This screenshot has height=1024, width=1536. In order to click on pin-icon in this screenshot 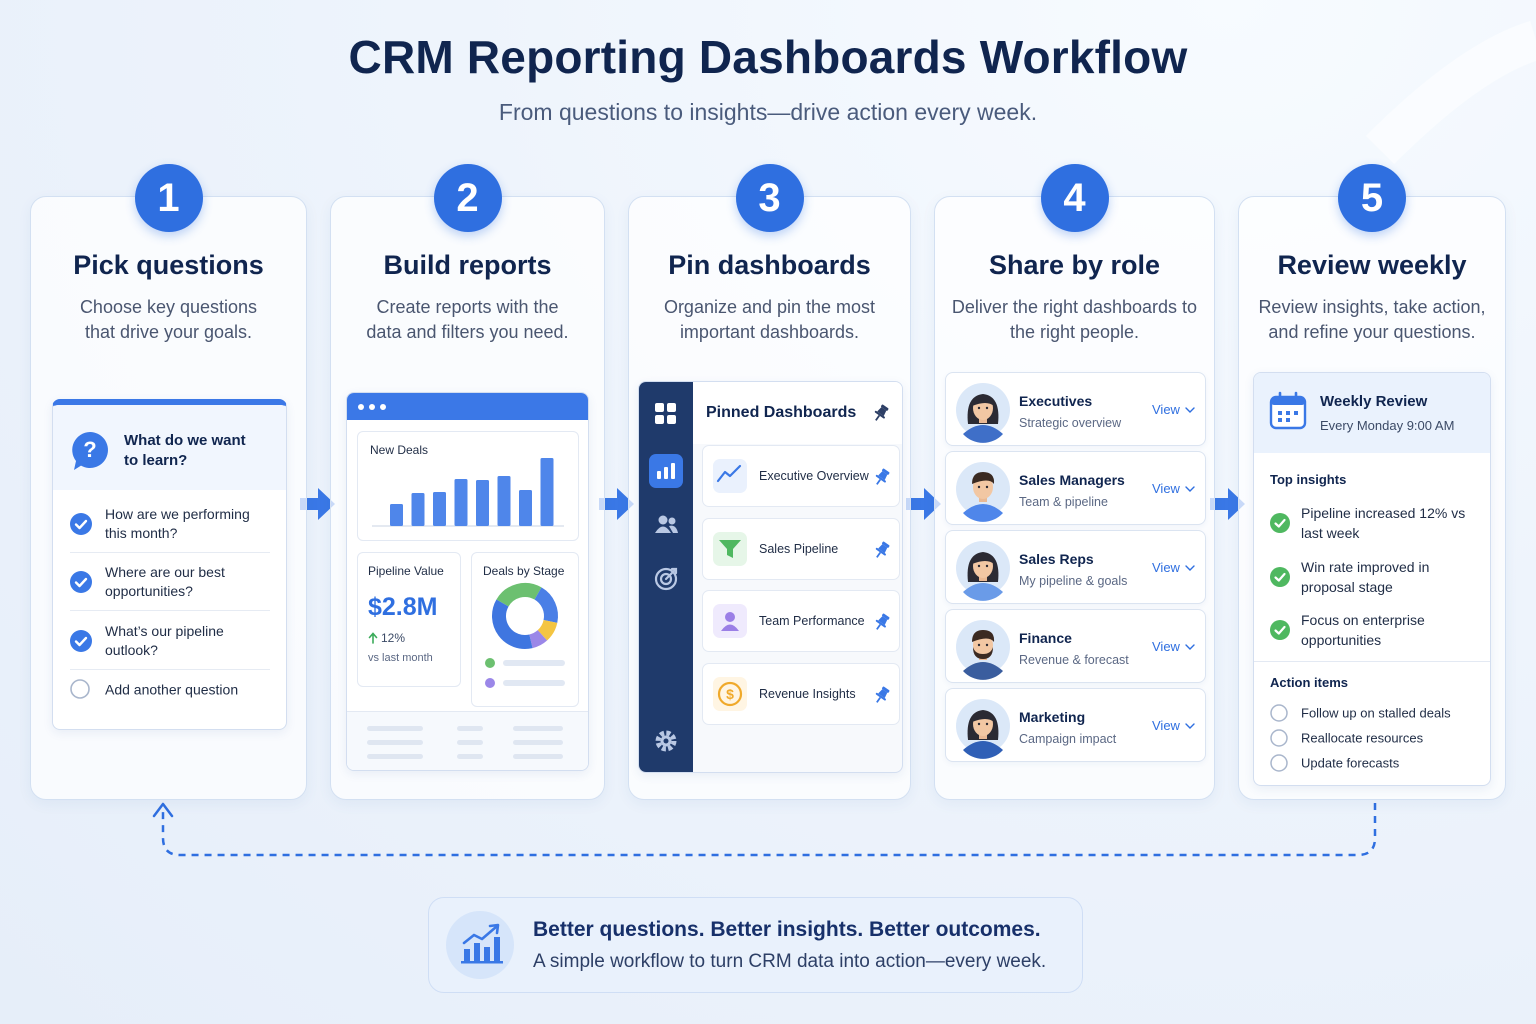, I will do `click(882, 476)`.